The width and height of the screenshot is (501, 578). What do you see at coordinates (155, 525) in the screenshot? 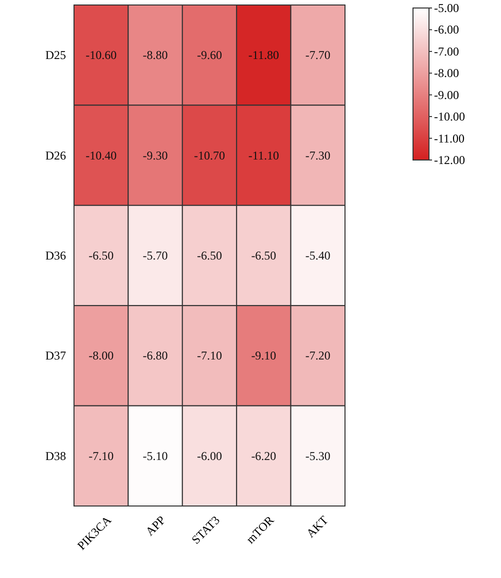
I see `x-tick-label: APP` at bounding box center [155, 525].